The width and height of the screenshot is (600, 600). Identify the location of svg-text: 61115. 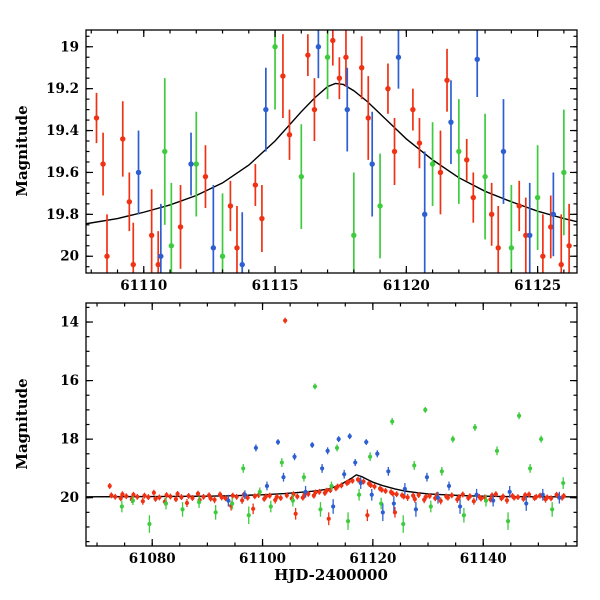
(275, 286).